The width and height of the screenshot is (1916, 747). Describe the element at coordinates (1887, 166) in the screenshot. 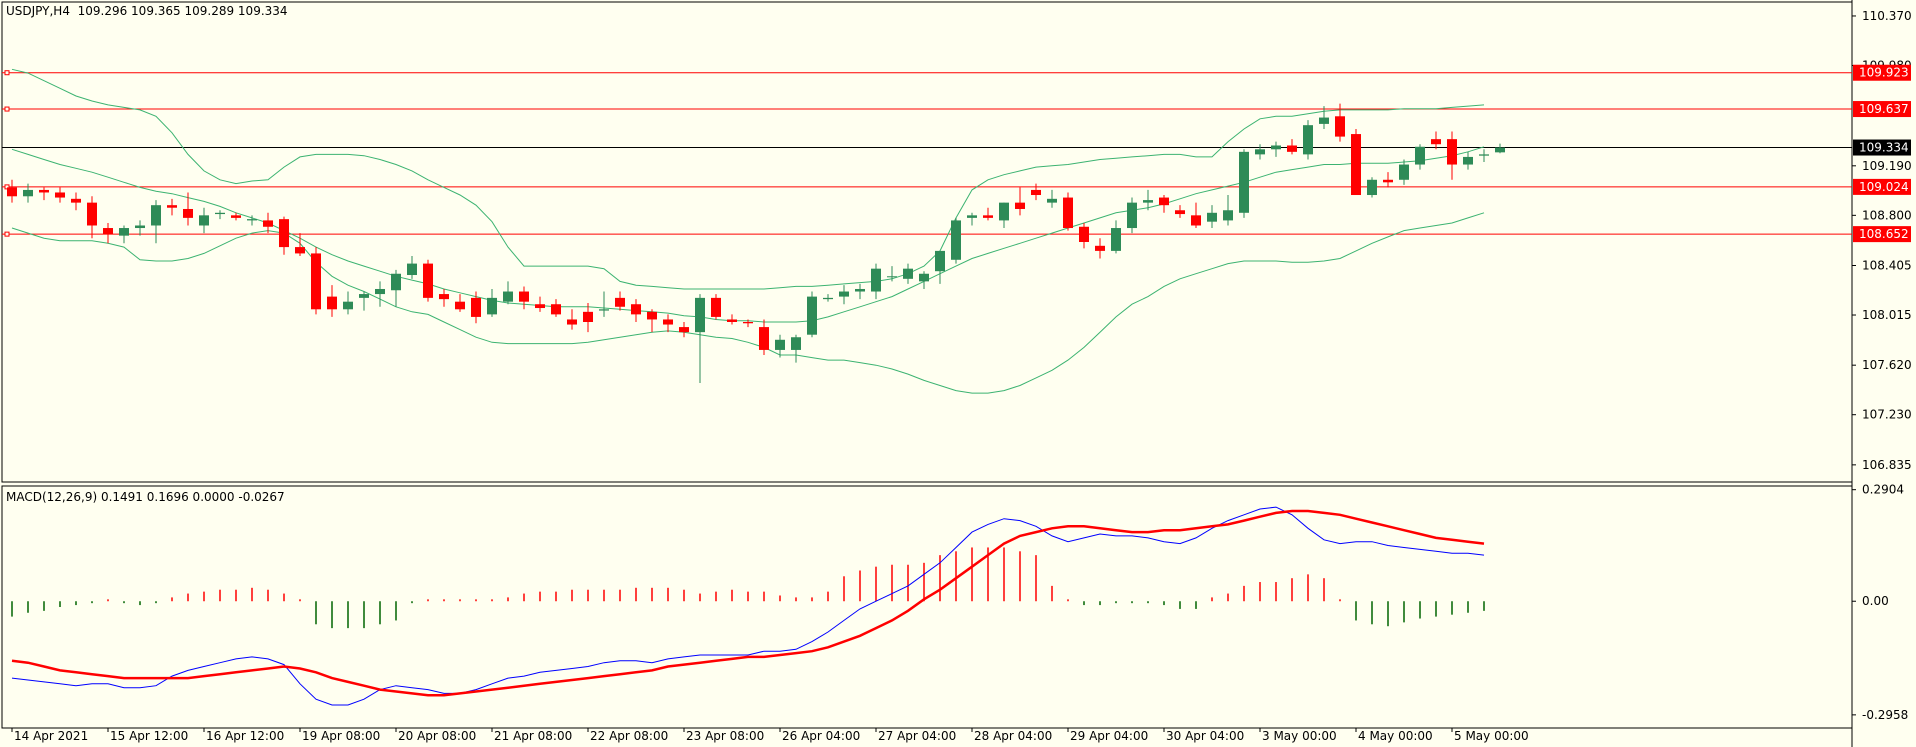

I see `price-tick-label: 109.190` at that location.